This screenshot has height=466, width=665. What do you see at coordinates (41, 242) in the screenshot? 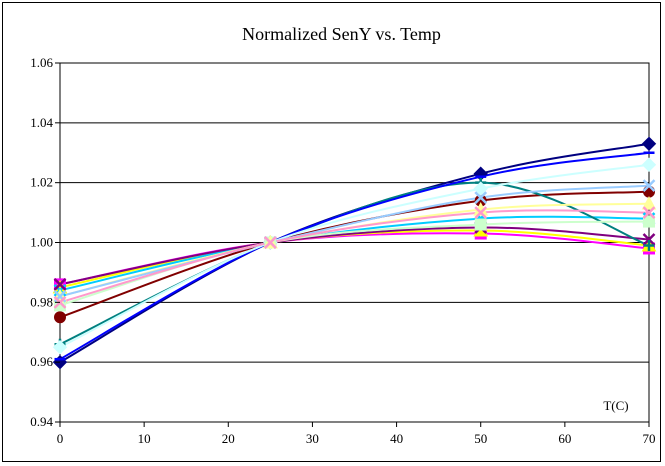
I see `y-tick-label: 1.00` at bounding box center [41, 242].